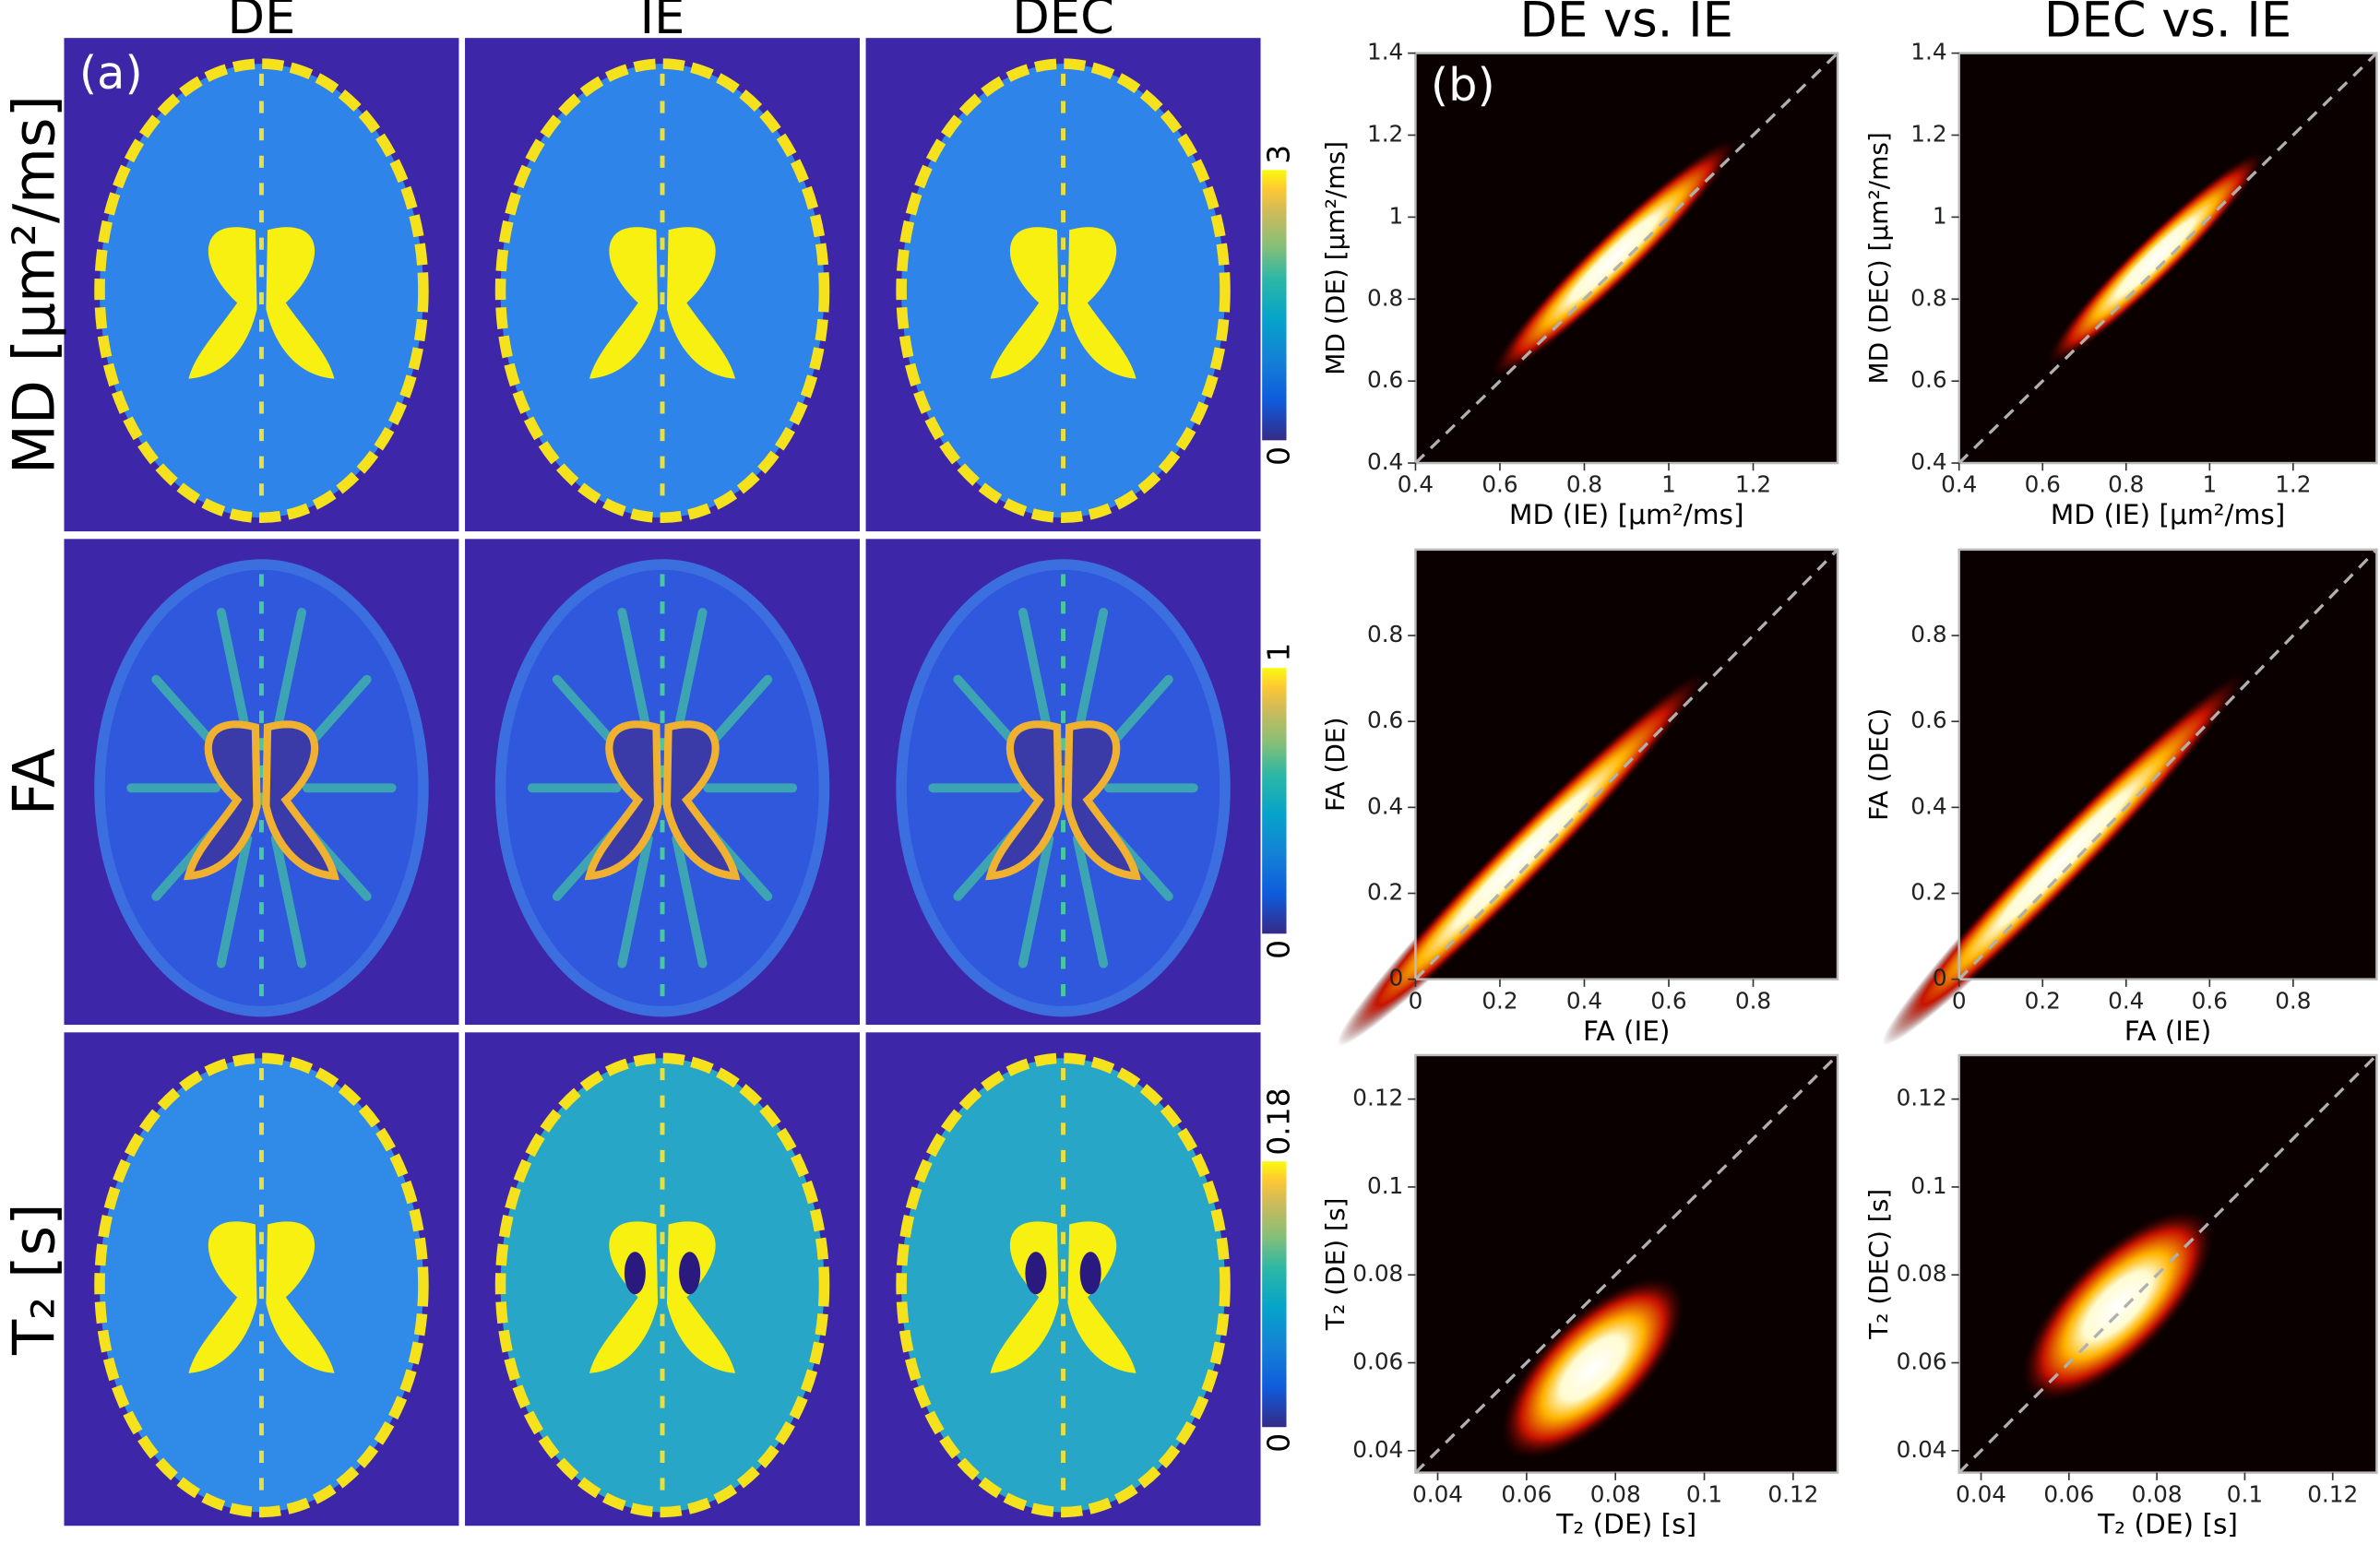 The image size is (2380, 1544). What do you see at coordinates (2126, 1001) in the screenshot?
I see `x-tick-label: 0.4` at bounding box center [2126, 1001].